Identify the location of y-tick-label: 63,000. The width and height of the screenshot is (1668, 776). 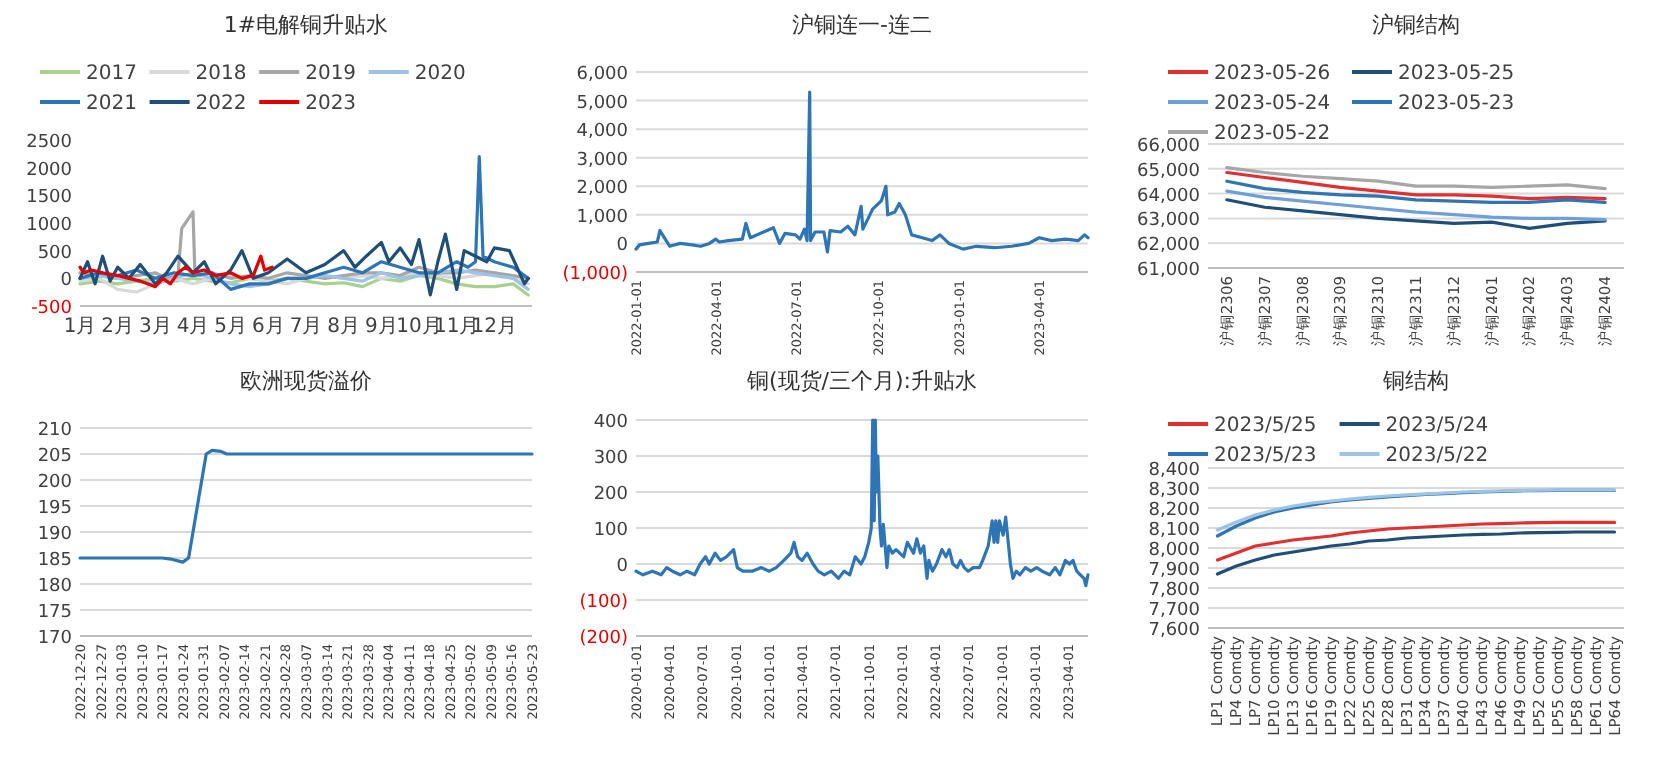
(1169, 221).